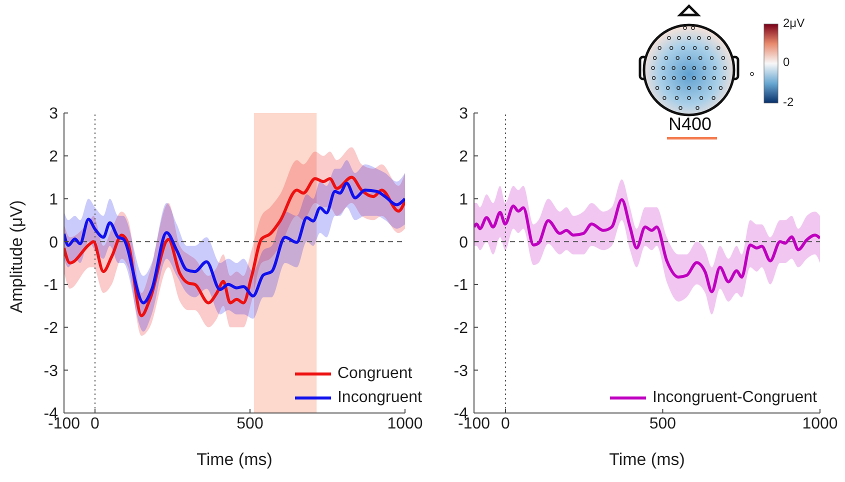 The image size is (845, 482). I want to click on legend-label: Incongruent-Congruent, so click(734, 398).